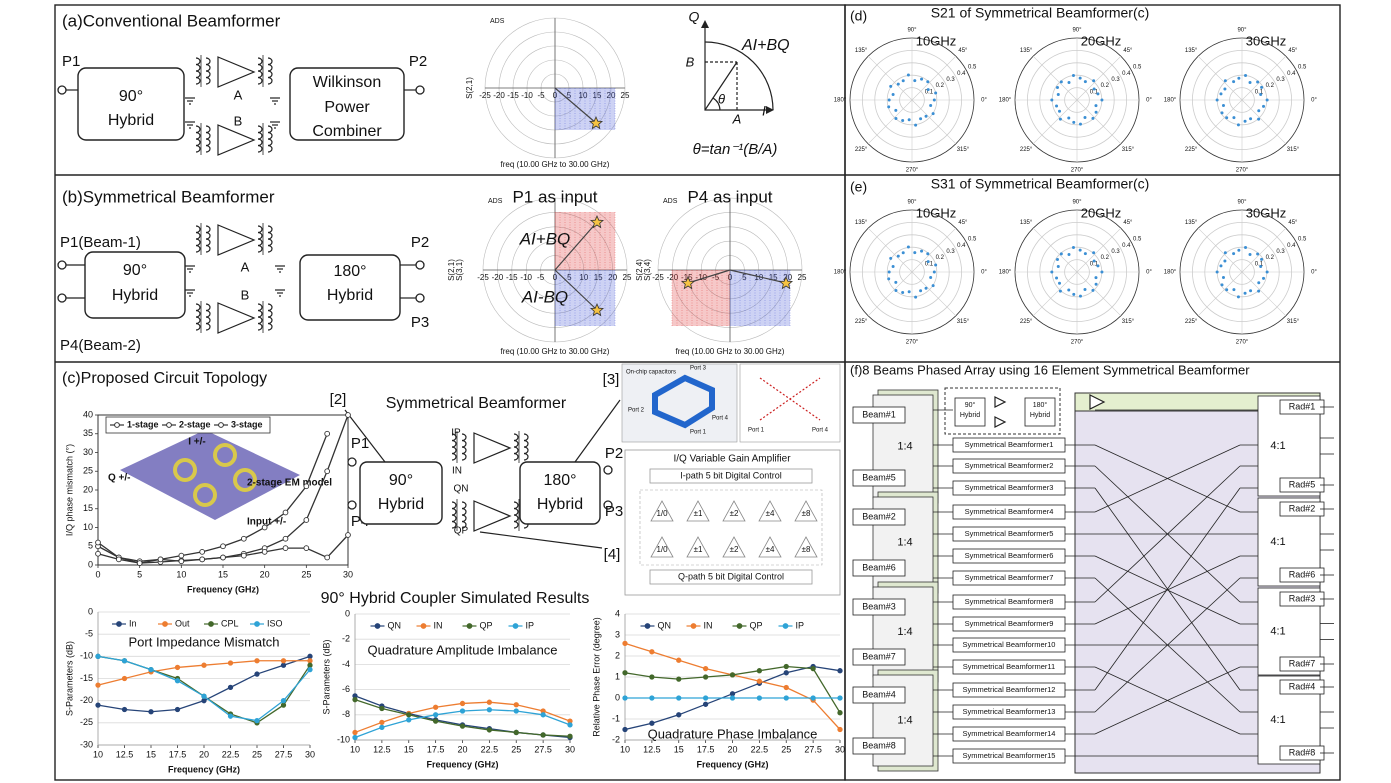 The height and width of the screenshot is (783, 1391). I want to click on label: Symmetrical Beamformer1, so click(1009, 444).